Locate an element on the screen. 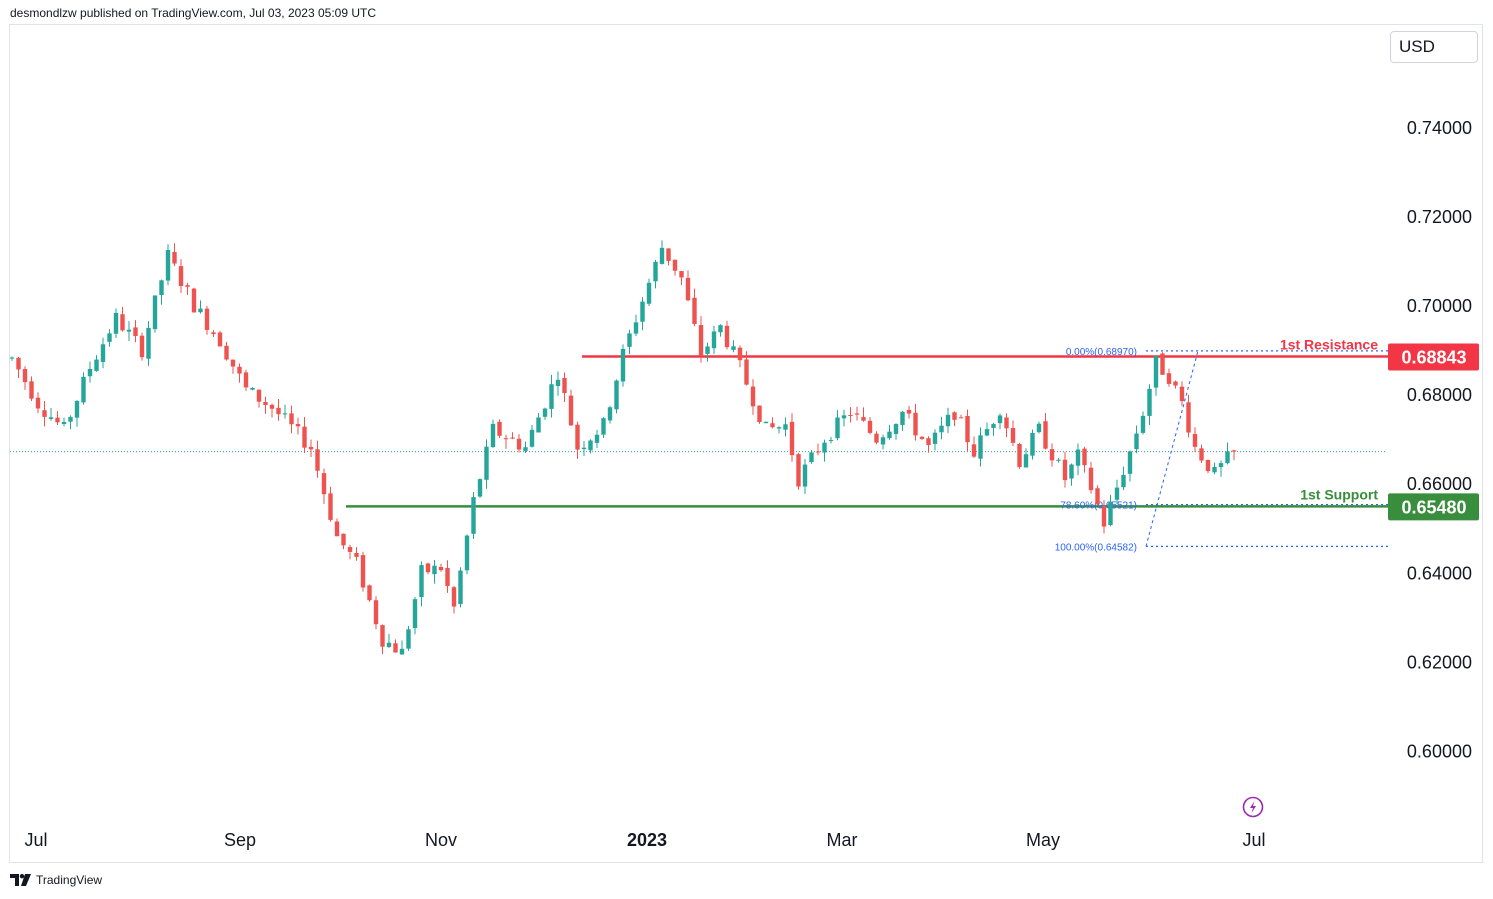 The image size is (1493, 899). resistance-label: 1st Resistance is located at coordinates (1329, 345).